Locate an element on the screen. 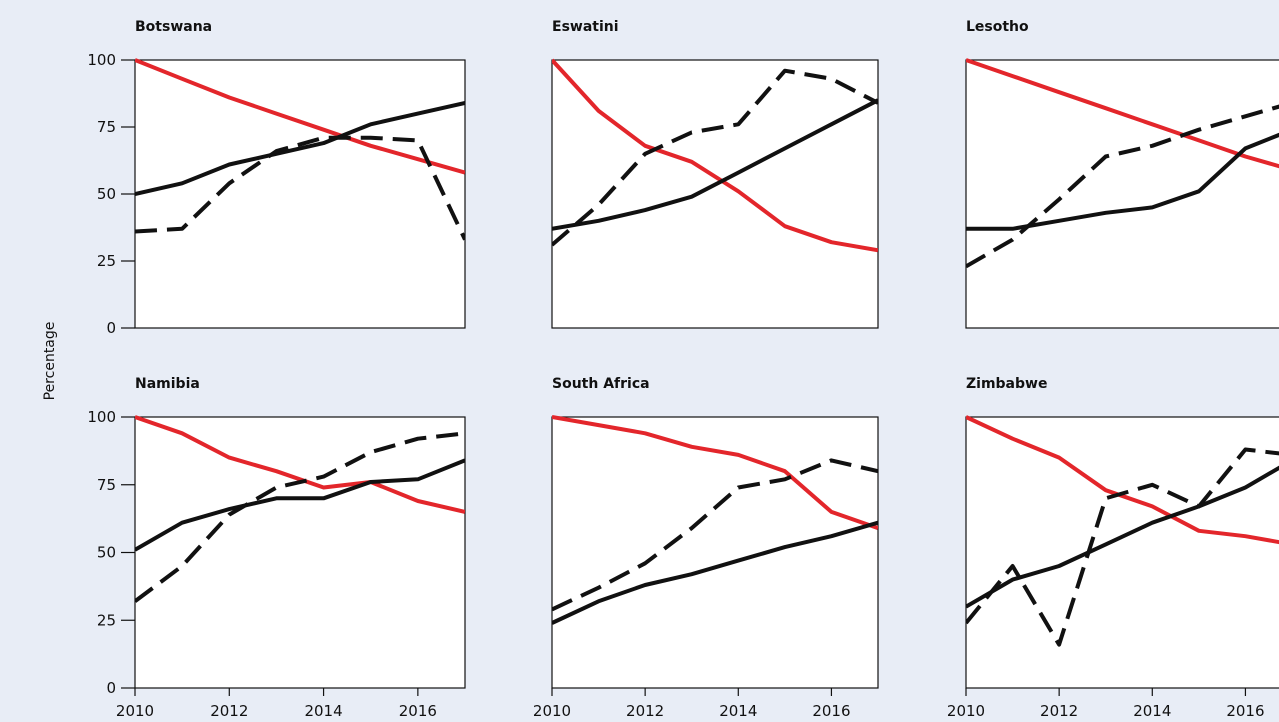 The height and width of the screenshot is (722, 1279). panel-eswatini: Eswatini is located at coordinates (715, 174).